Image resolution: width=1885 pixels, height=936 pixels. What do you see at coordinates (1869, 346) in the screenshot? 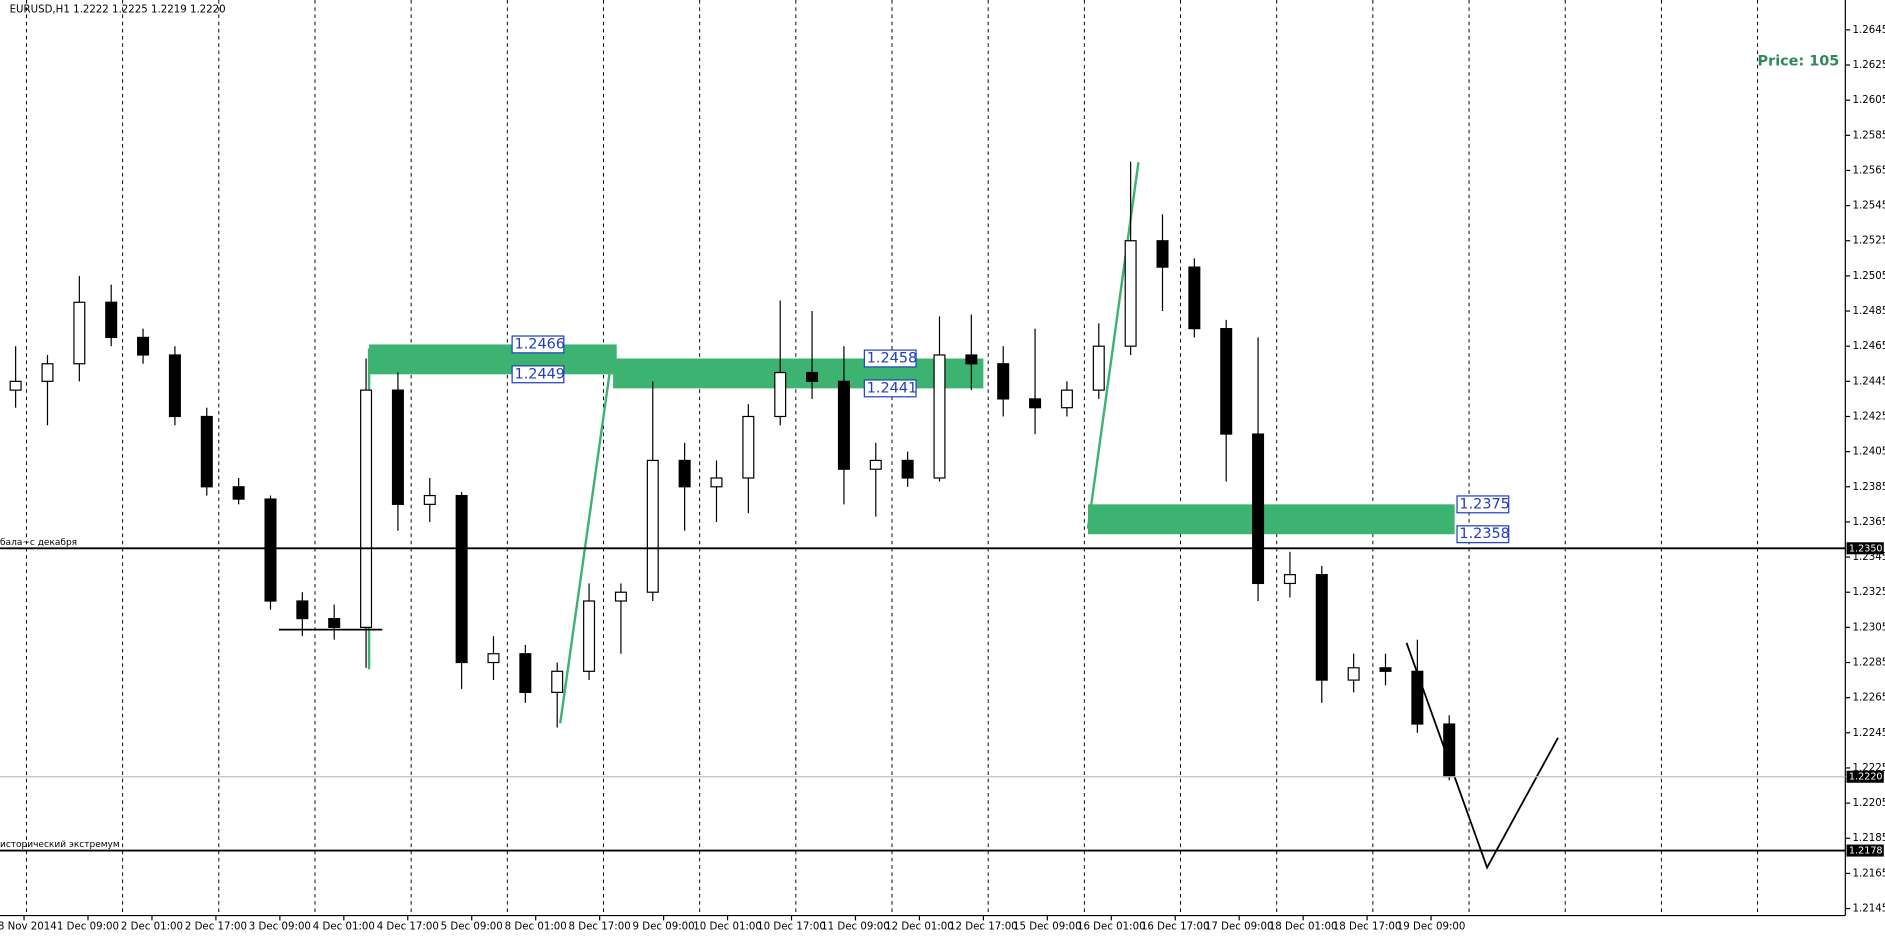
I see `y-tick-label: 1.2465` at bounding box center [1869, 346].